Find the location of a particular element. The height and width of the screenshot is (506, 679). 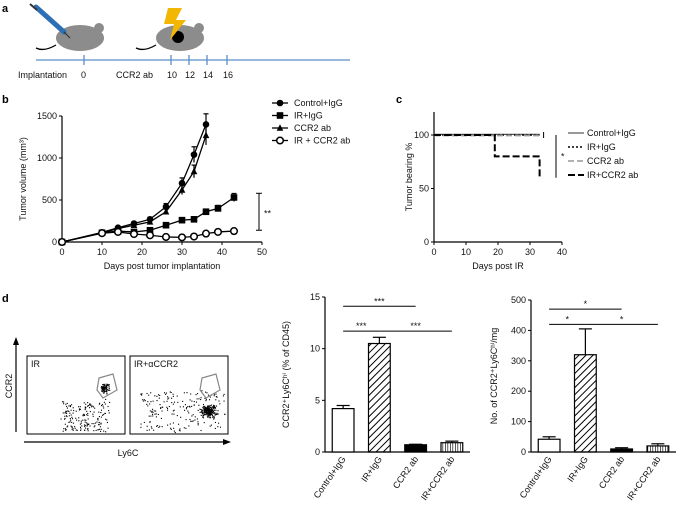

legend-label: CCR2 ab is located at coordinates (605, 161).